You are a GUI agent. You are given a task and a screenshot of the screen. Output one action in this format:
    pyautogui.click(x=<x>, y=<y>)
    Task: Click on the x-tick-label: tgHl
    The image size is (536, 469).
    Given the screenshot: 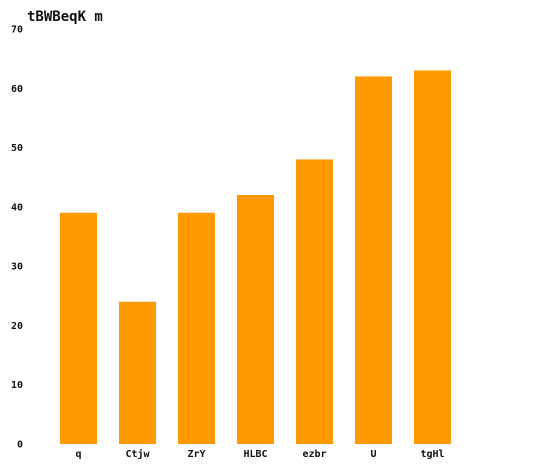 What is the action you would take?
    pyautogui.click(x=432, y=454)
    